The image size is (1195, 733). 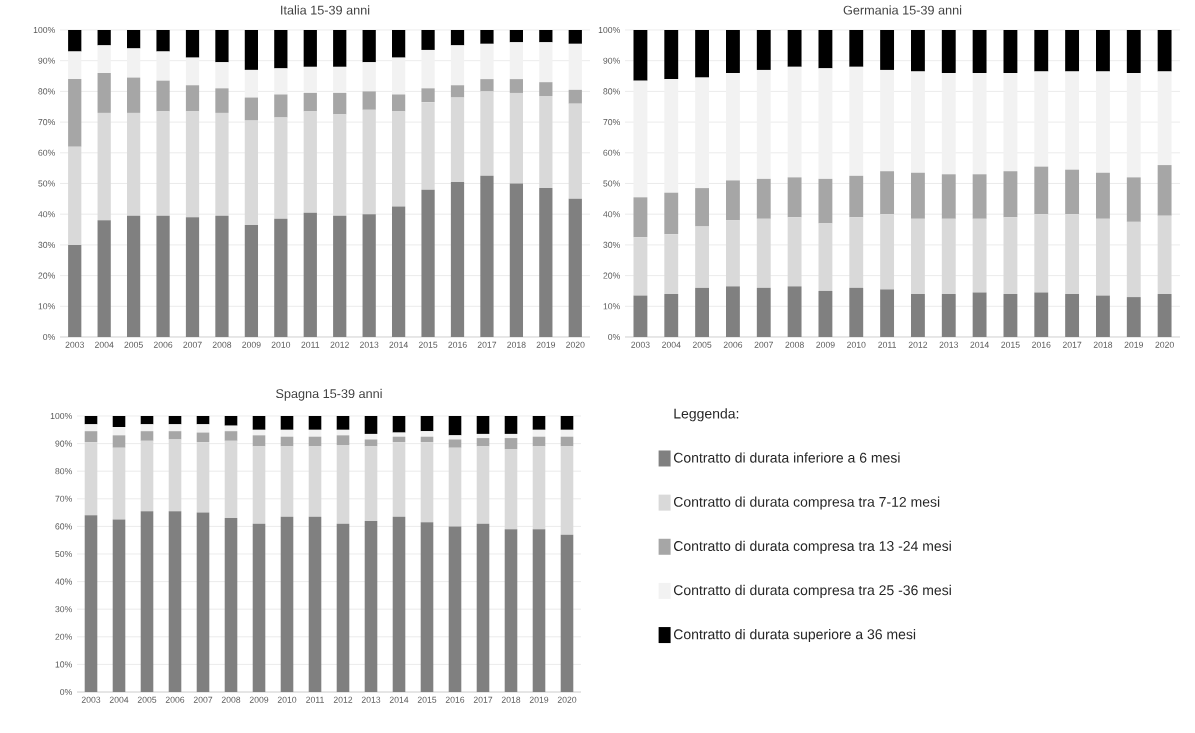 I want to click on x-tick-label: 2007, so click(x=192, y=344).